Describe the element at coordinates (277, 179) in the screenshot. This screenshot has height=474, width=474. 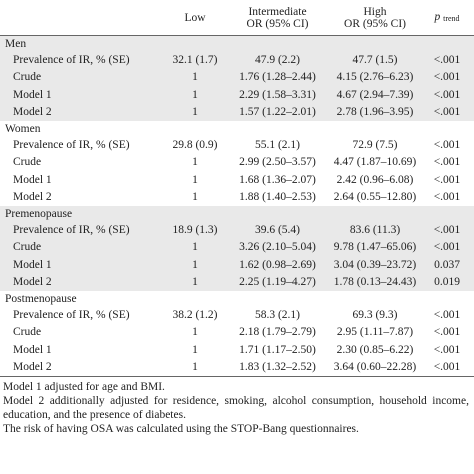
I see `cell: 1.68 (1.36–2.07)` at that location.